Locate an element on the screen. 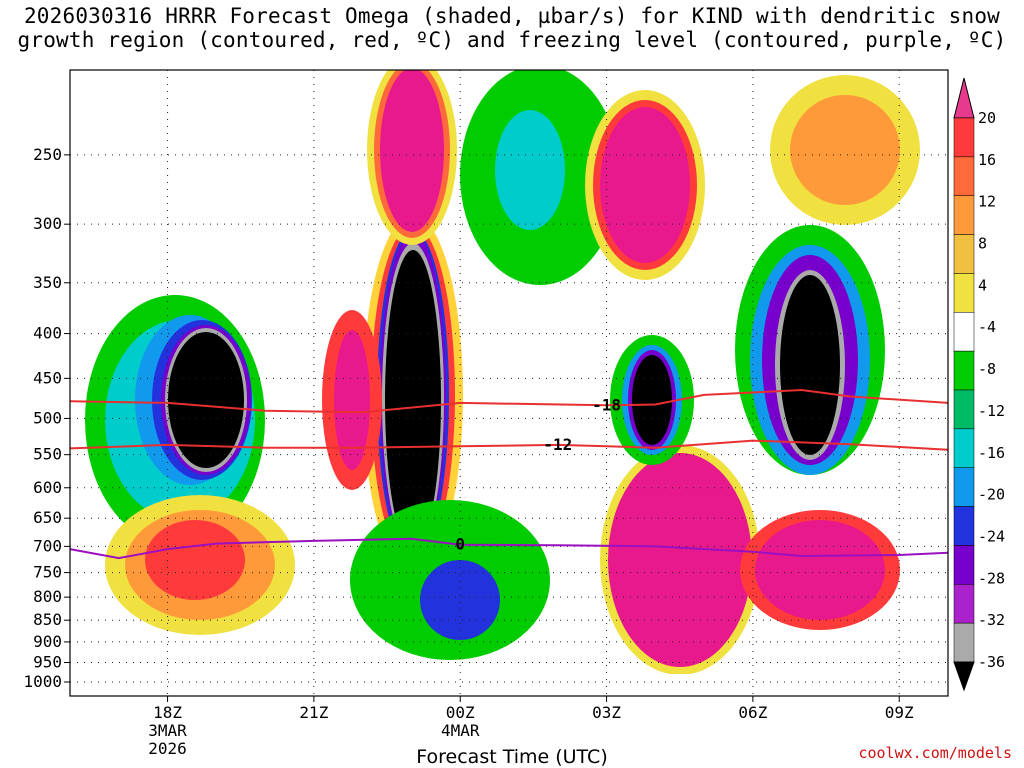 Image resolution: width=1024 pixels, height=768 pixels. colorbar: 20 16 12 8 4 -4 -8 -12 -16 -20 -24 -28 -32 -36 is located at coordinates (979, 384).